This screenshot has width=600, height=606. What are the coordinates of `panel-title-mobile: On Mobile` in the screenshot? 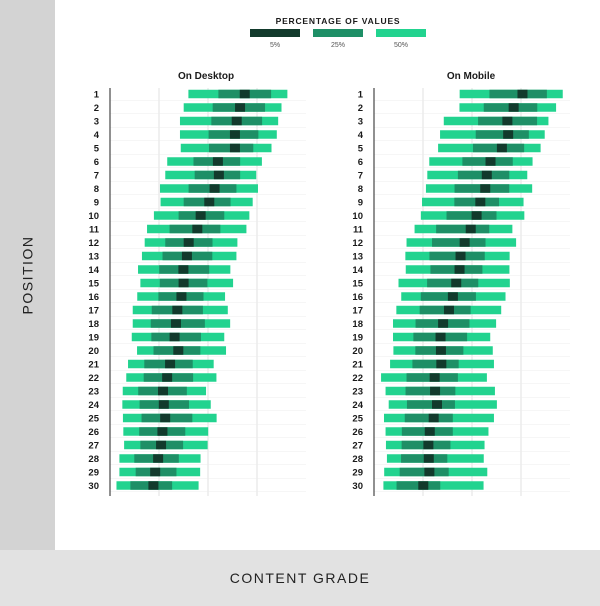 It's located at (471, 76).